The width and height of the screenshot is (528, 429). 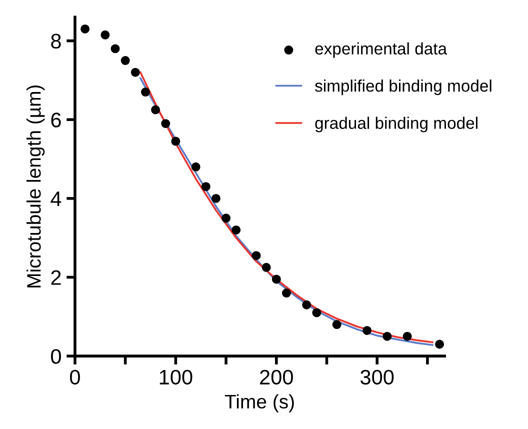 I want to click on x-tick-label: 300, so click(x=377, y=377).